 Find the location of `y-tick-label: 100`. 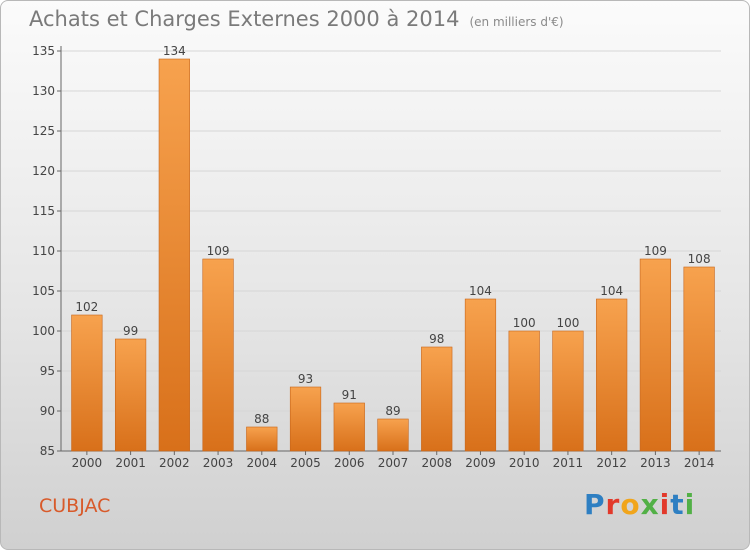

y-tick-label: 100 is located at coordinates (43, 331).